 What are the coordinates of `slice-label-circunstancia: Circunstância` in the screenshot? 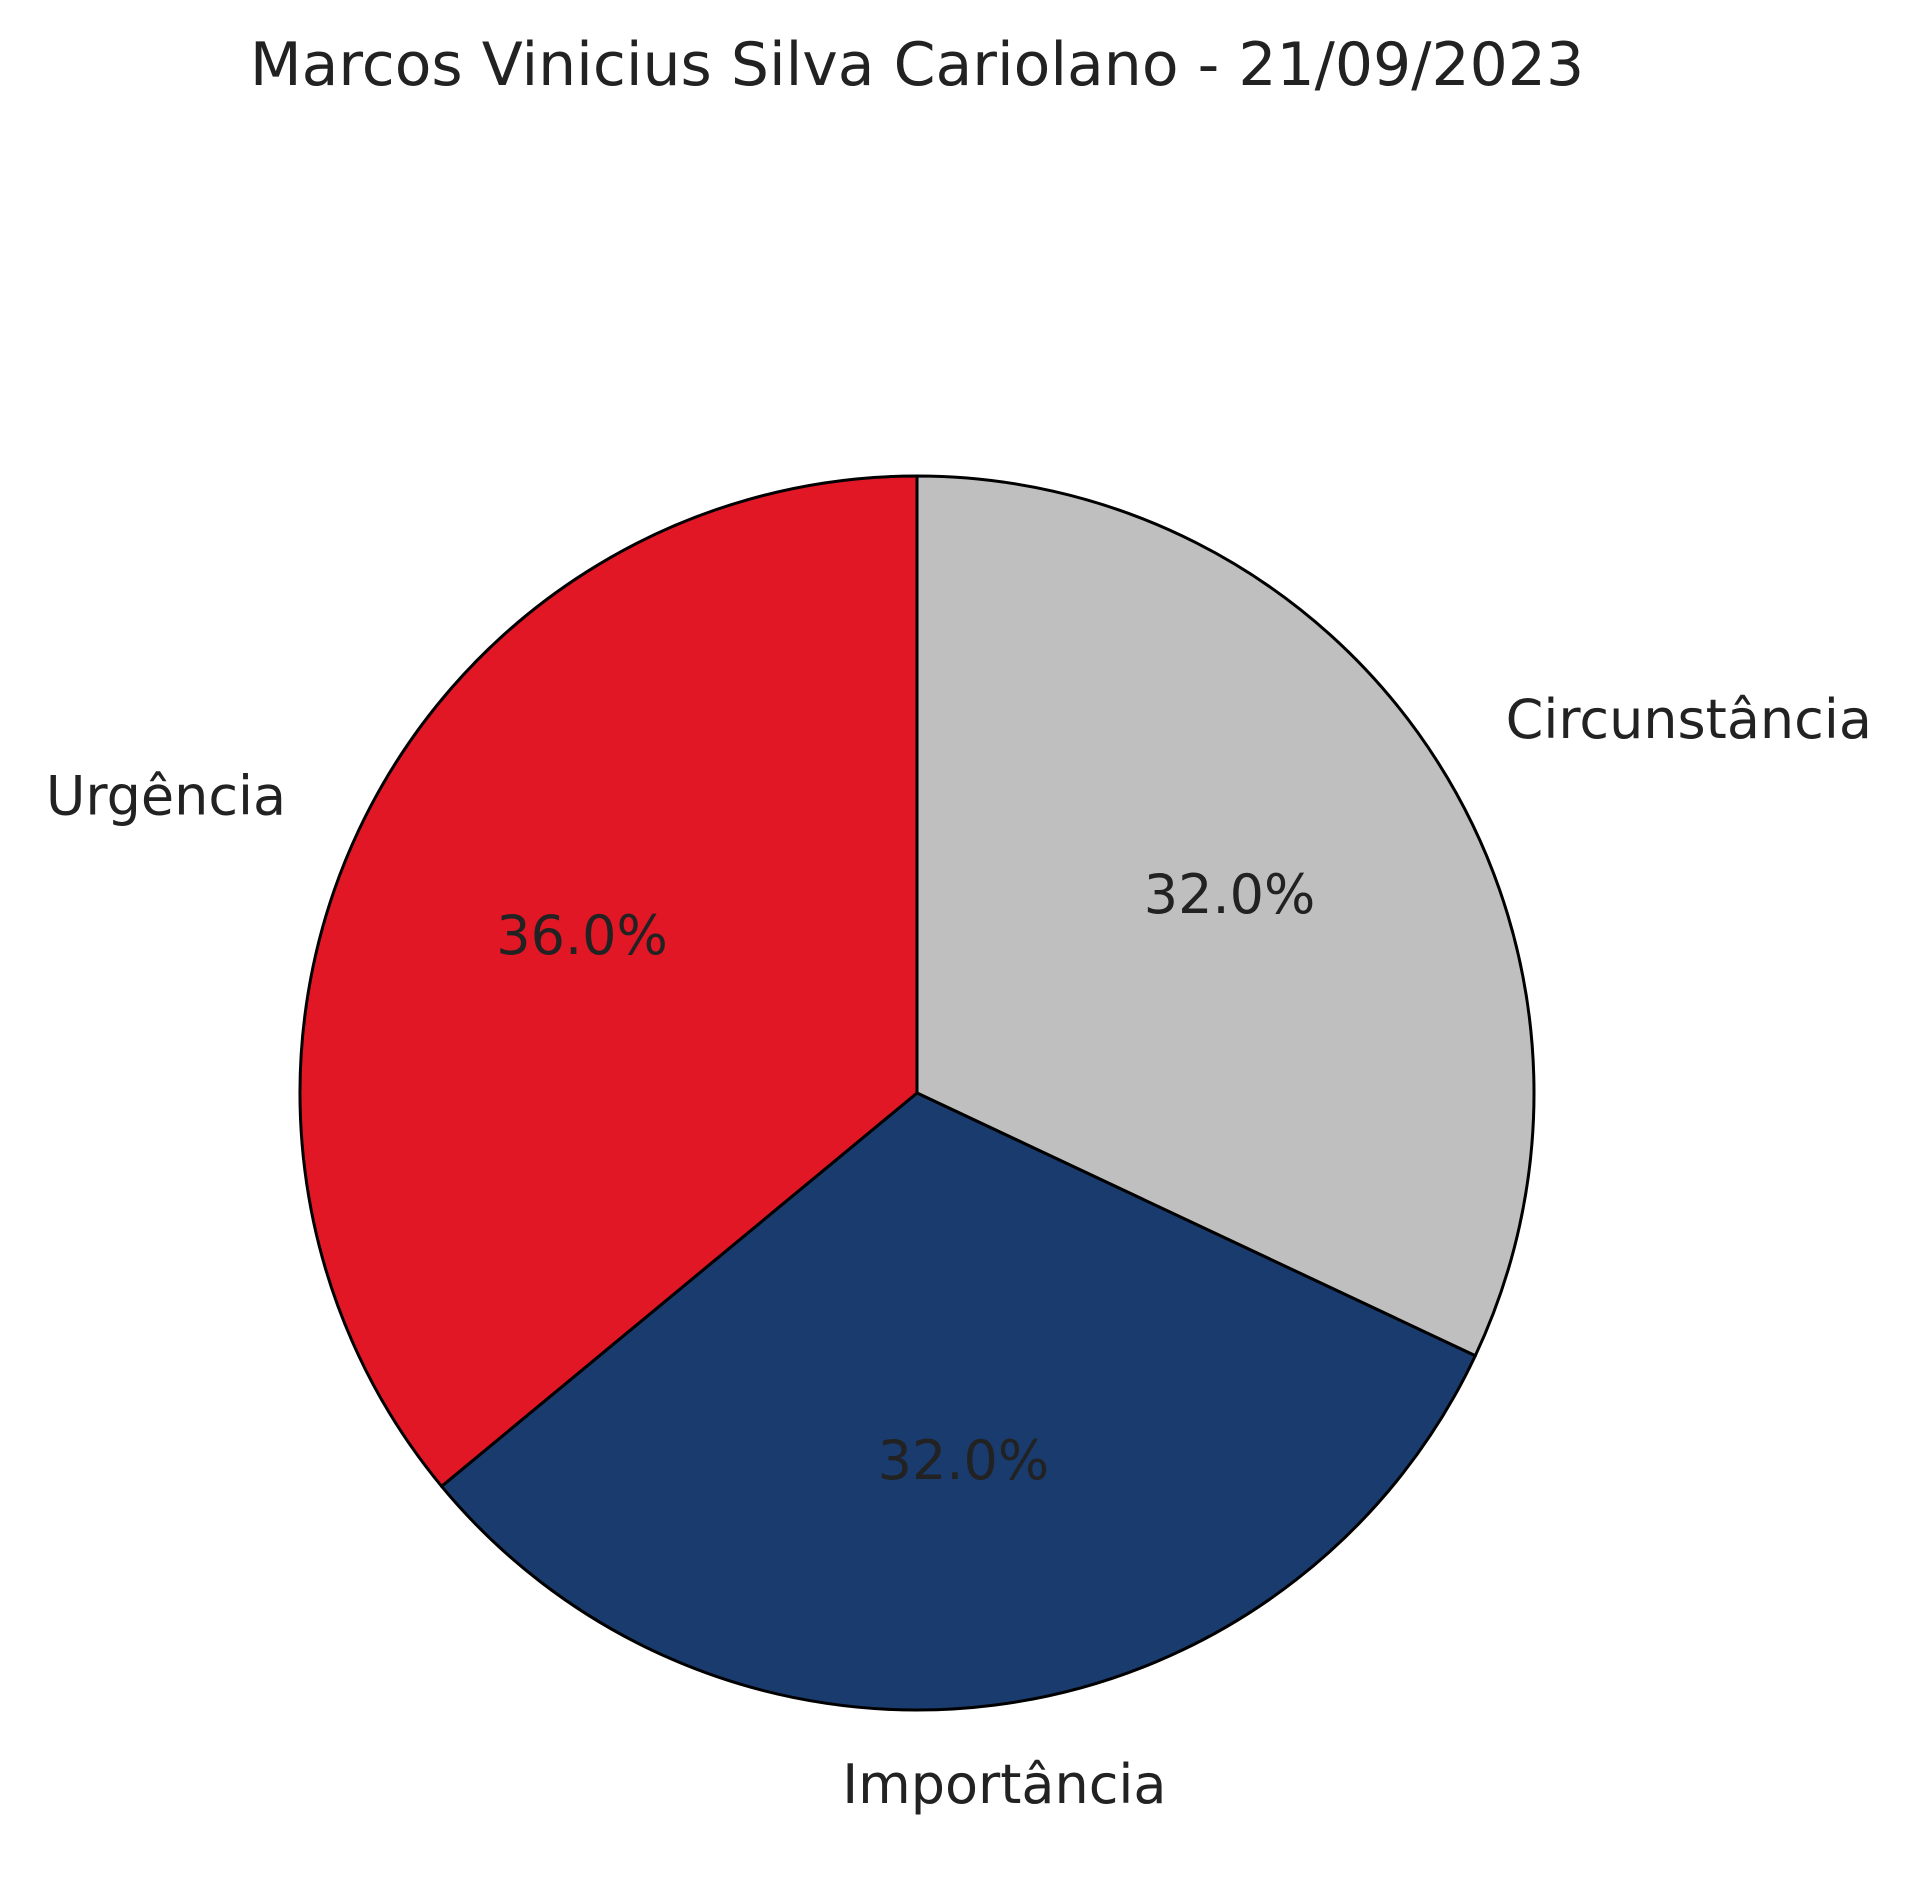 It's located at (1689, 719).